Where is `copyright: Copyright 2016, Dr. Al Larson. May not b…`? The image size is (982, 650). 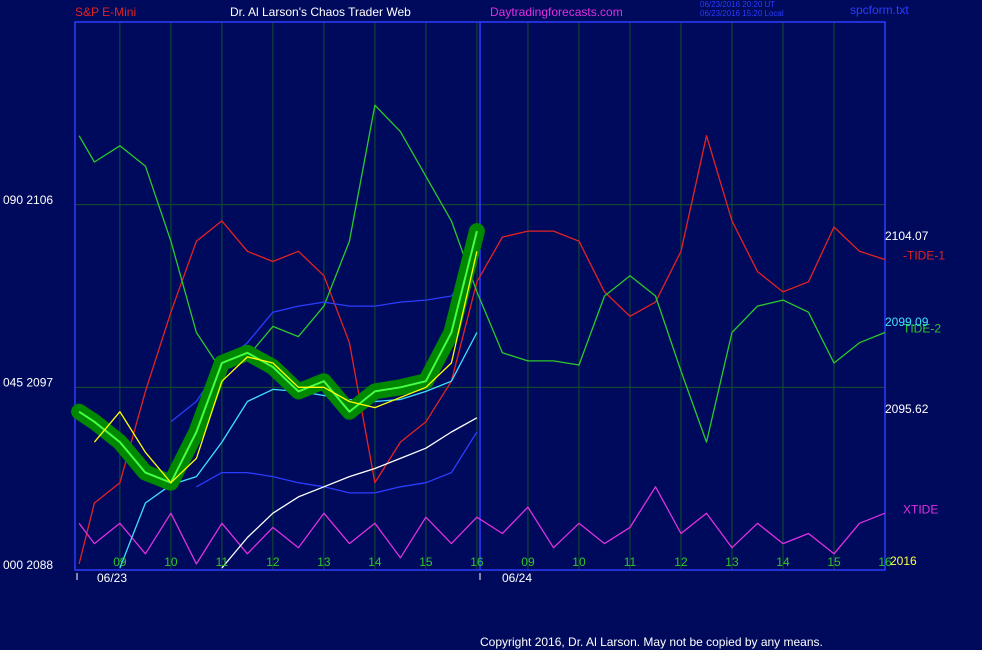
copyright: Copyright 2016, Dr. Al Larson. May not b… is located at coordinates (651, 642).